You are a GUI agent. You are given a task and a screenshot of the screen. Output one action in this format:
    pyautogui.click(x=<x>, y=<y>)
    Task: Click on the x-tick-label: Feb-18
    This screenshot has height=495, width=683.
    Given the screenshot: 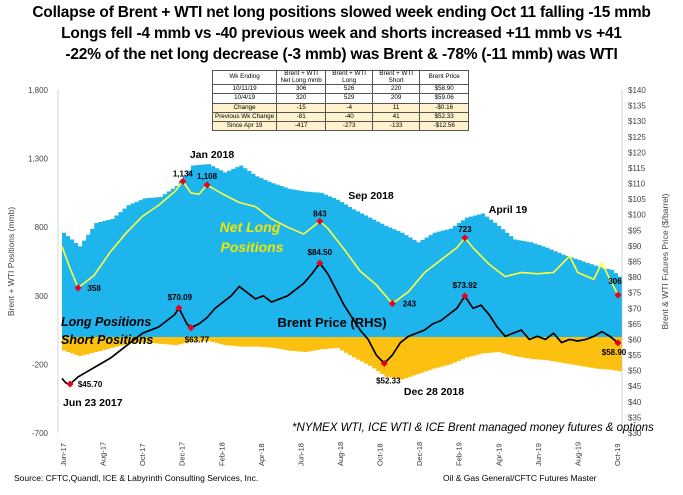 What is the action you would take?
    pyautogui.click(x=221, y=454)
    